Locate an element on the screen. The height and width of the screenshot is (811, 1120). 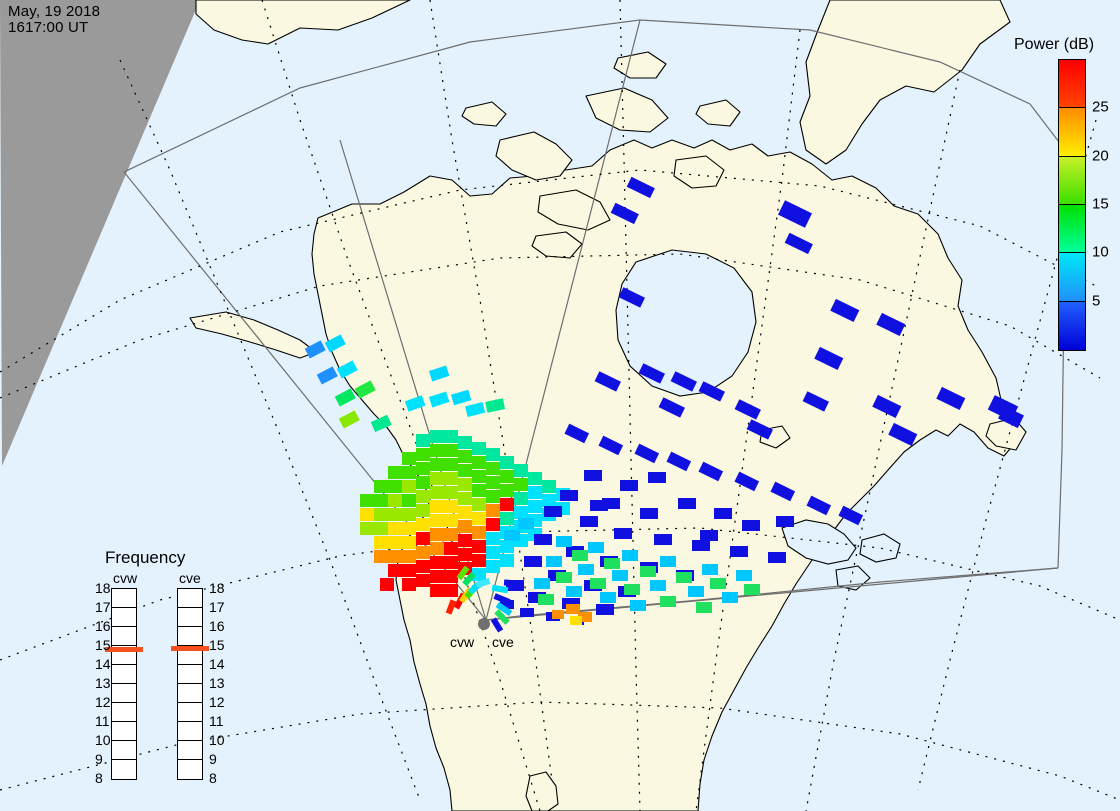
colorbar-title: Power (dB) is located at coordinates (1054, 44).